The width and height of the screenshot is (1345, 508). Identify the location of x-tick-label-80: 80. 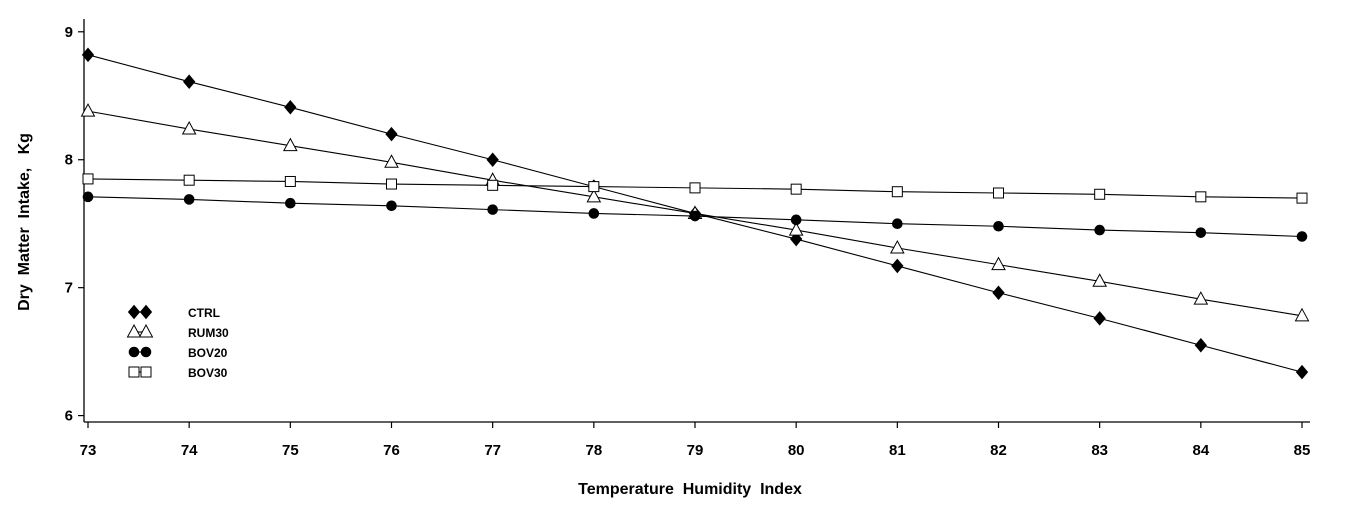
(796, 450).